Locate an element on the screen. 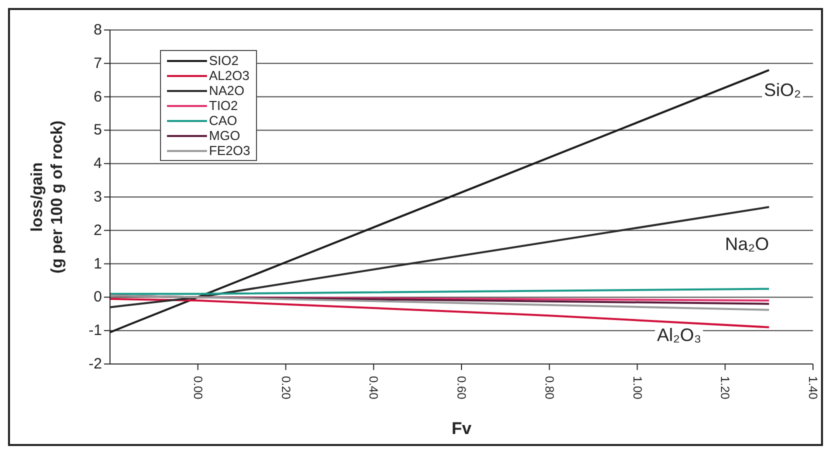 This screenshot has width=831, height=454. x-tick-label: 1.40 is located at coordinates (813, 388).